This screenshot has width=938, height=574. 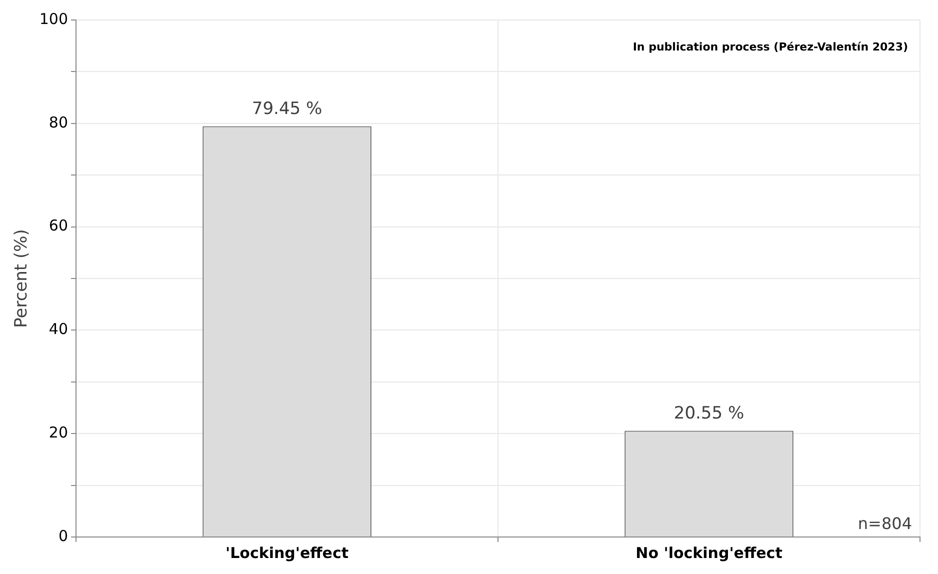 I want to click on y-tick-label: 60, so click(x=58, y=225).